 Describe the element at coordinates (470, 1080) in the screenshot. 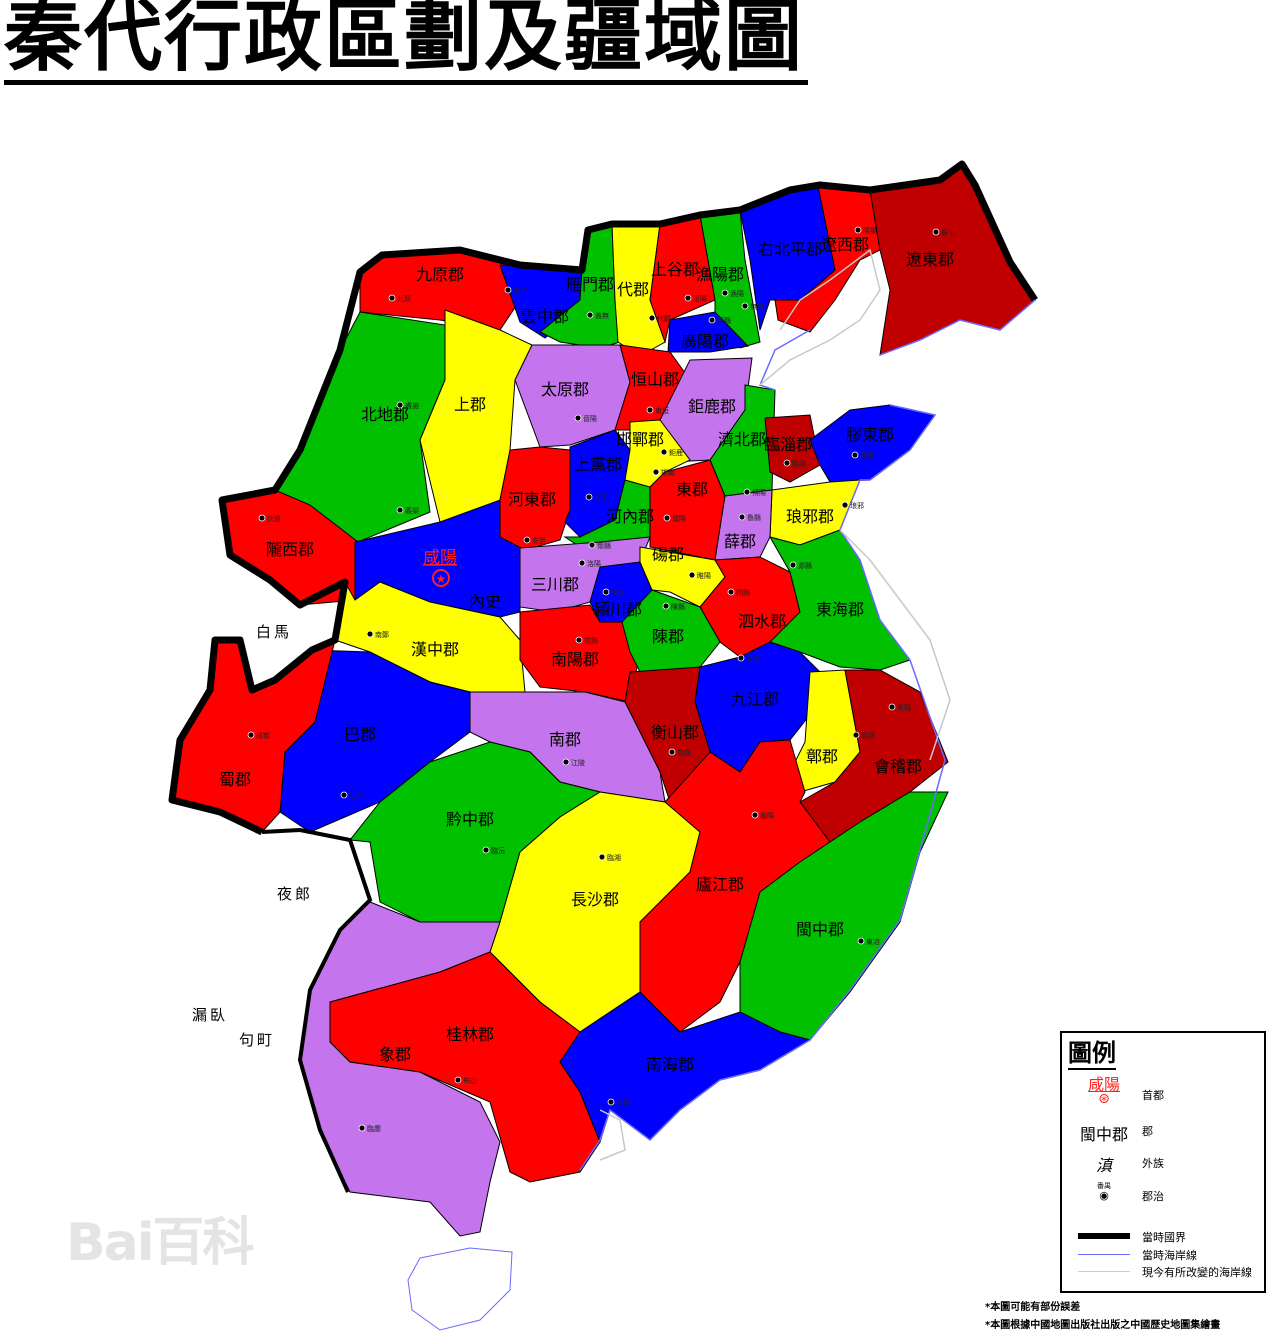

I see `seat-label: 布山` at that location.